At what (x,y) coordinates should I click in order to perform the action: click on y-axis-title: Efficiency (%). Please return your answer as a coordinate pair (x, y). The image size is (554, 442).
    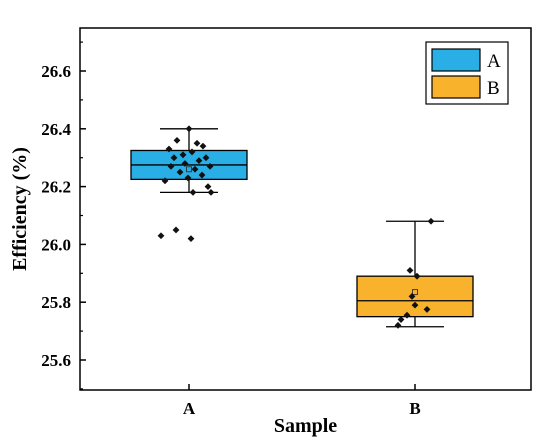
    Looking at the image, I should click on (20, 209).